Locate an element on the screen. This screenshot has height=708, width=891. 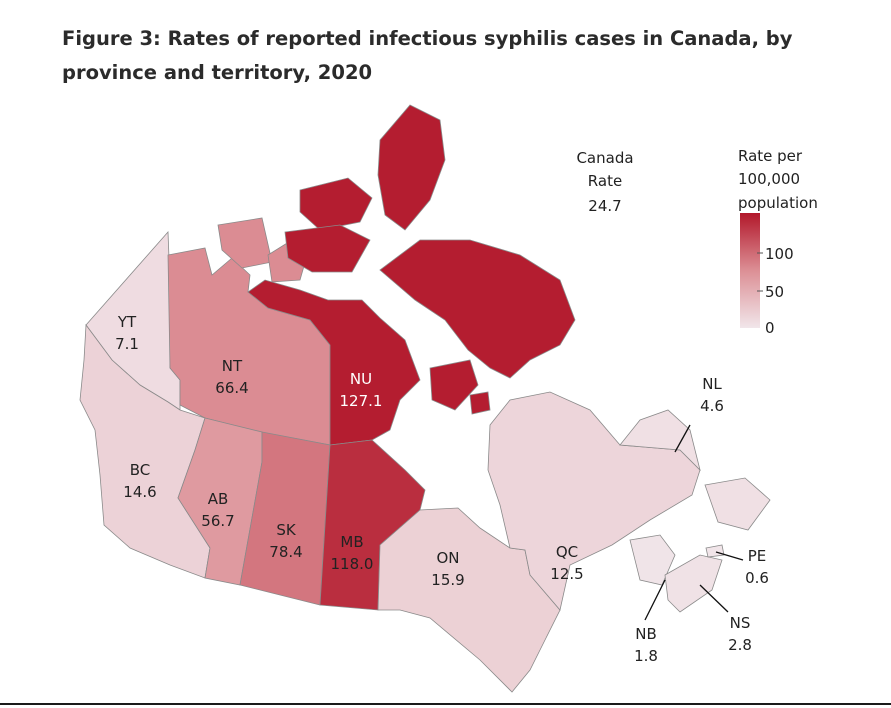
label-mb-code: MB is located at coordinates (351, 542).